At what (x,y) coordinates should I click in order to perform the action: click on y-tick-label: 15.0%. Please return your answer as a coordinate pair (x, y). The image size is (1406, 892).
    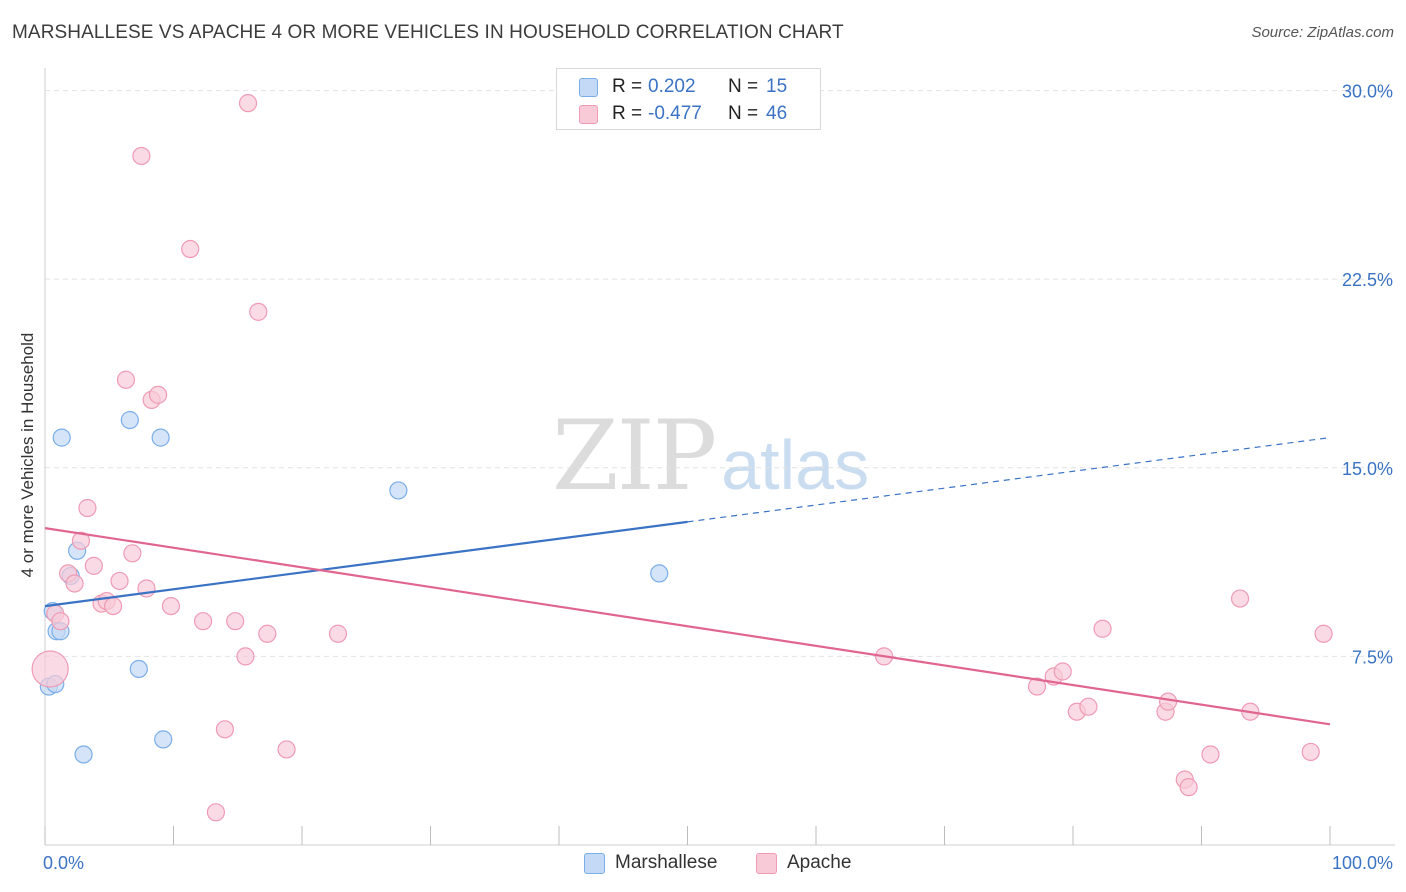
    Looking at the image, I should click on (1367, 469).